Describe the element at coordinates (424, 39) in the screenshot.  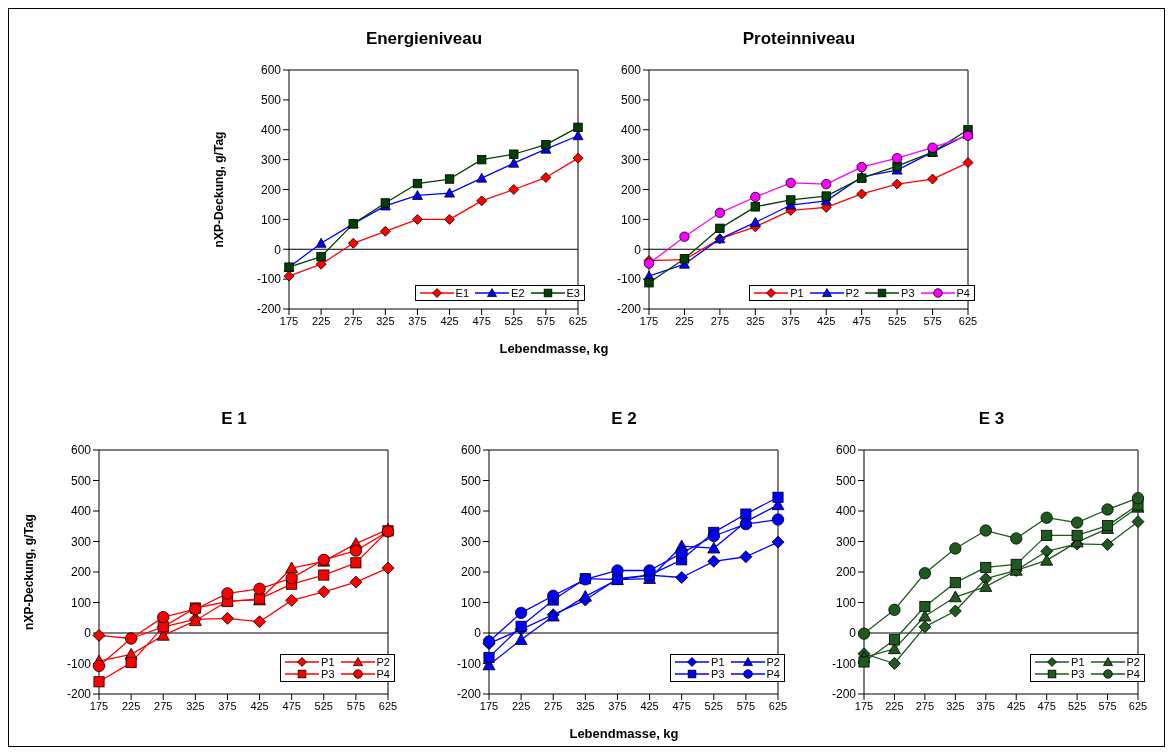
I see `chart-title: Energieniveau` at that location.